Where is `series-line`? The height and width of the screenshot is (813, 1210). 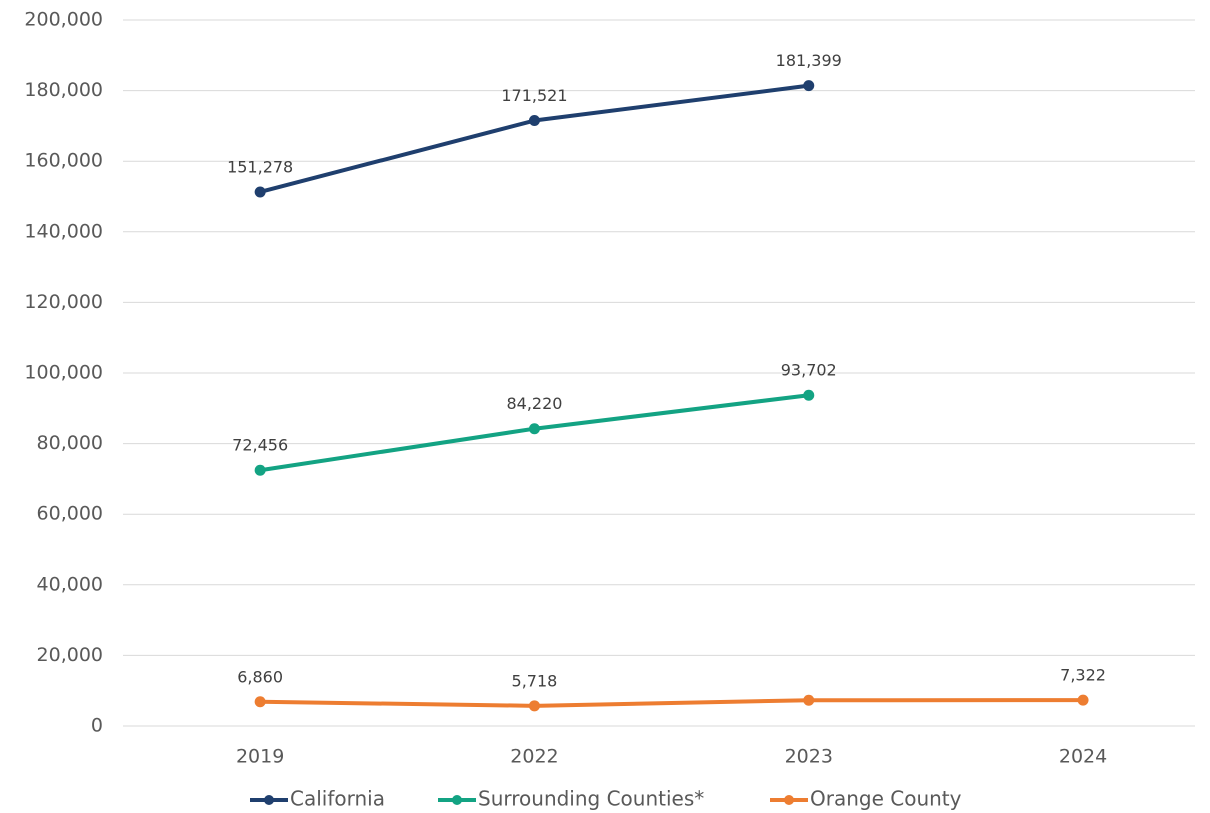
series-line is located at coordinates (672, 703).